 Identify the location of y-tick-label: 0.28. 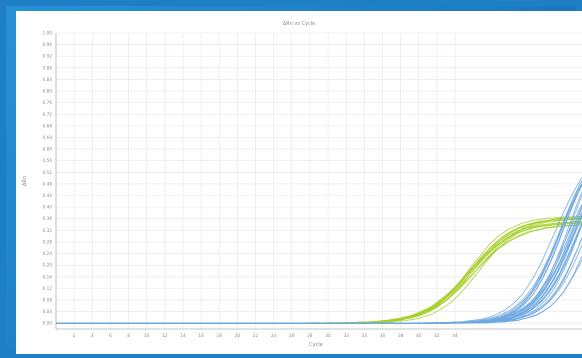
(48, 241).